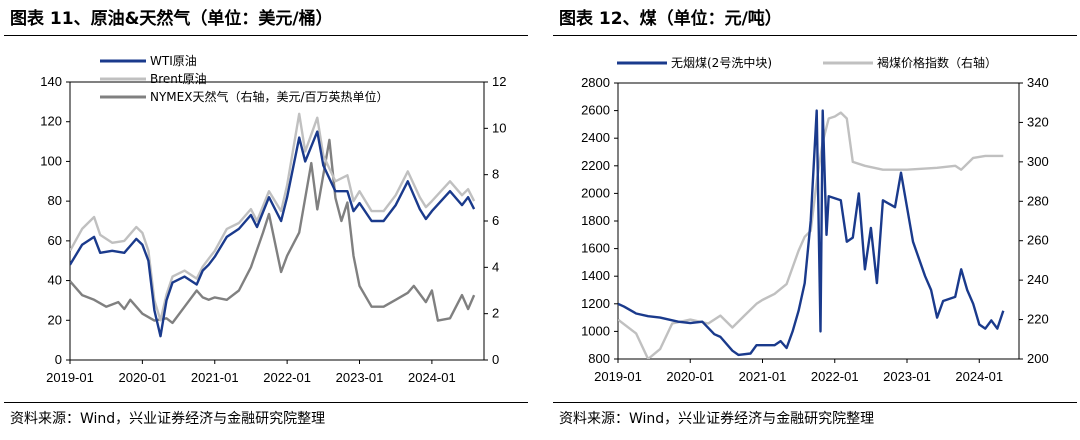 The image size is (1080, 440). What do you see at coordinates (55, 240) in the screenshot?
I see `y-left-tick-label: 60` at bounding box center [55, 240].